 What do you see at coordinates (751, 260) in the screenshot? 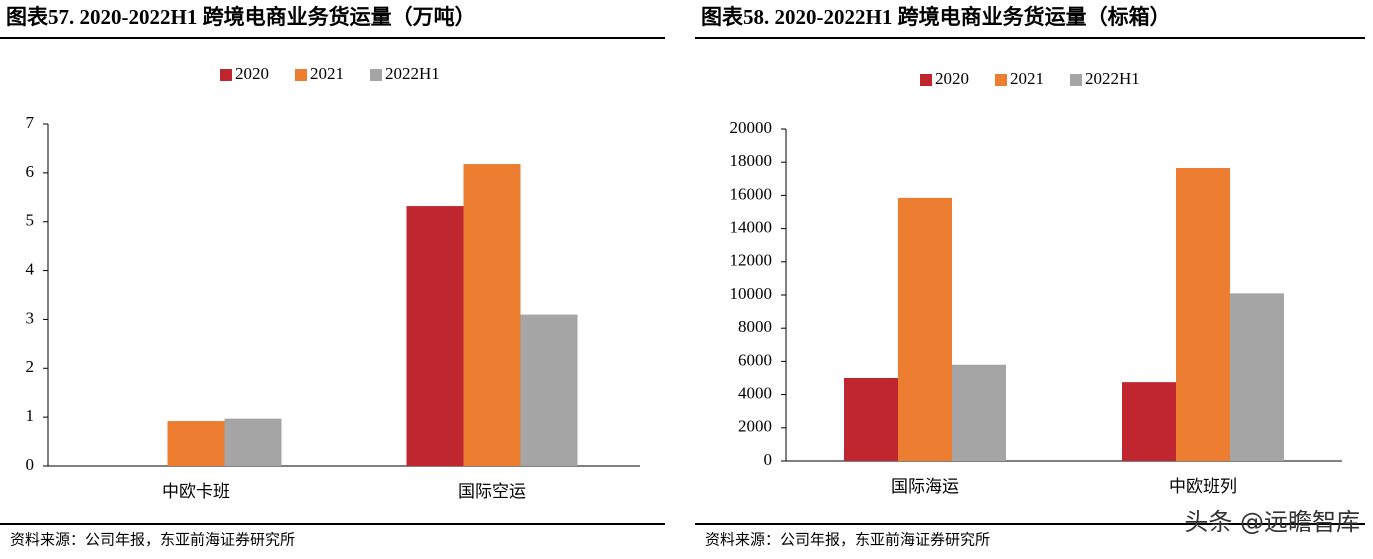
I see `y-tick-label: 12000` at bounding box center [751, 260].